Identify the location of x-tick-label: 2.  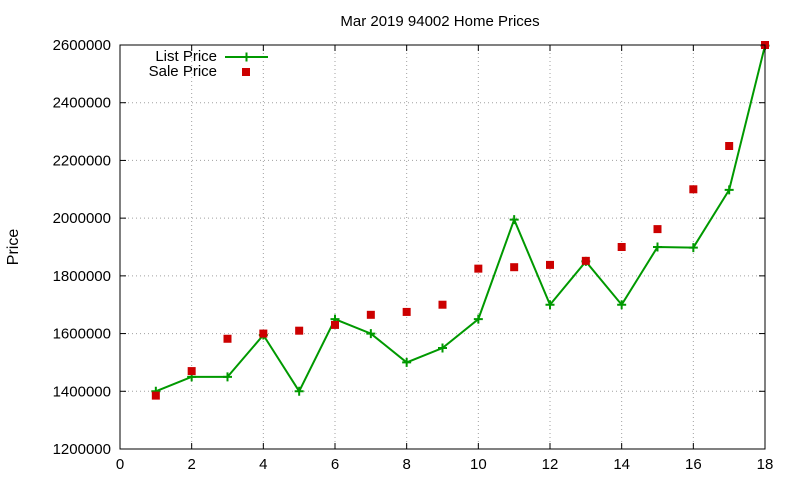
(191, 464).